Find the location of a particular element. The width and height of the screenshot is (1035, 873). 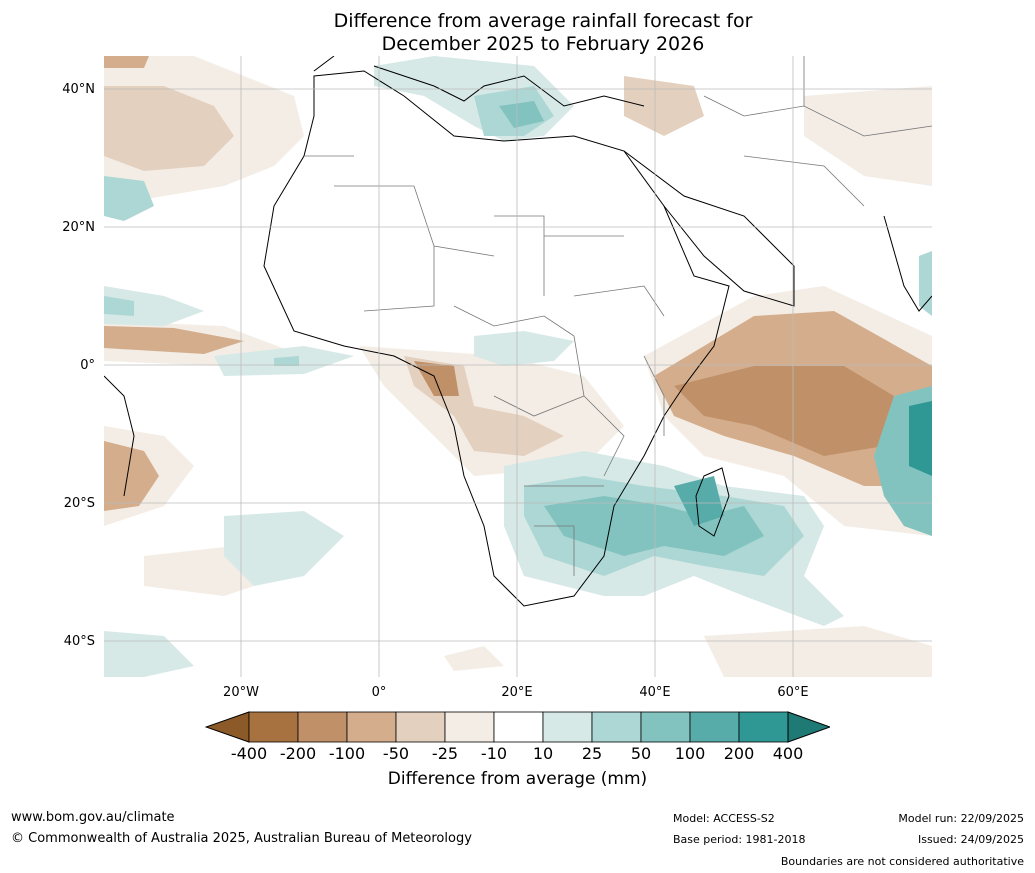

lon-label-40e: 40°E is located at coordinates (655, 692).